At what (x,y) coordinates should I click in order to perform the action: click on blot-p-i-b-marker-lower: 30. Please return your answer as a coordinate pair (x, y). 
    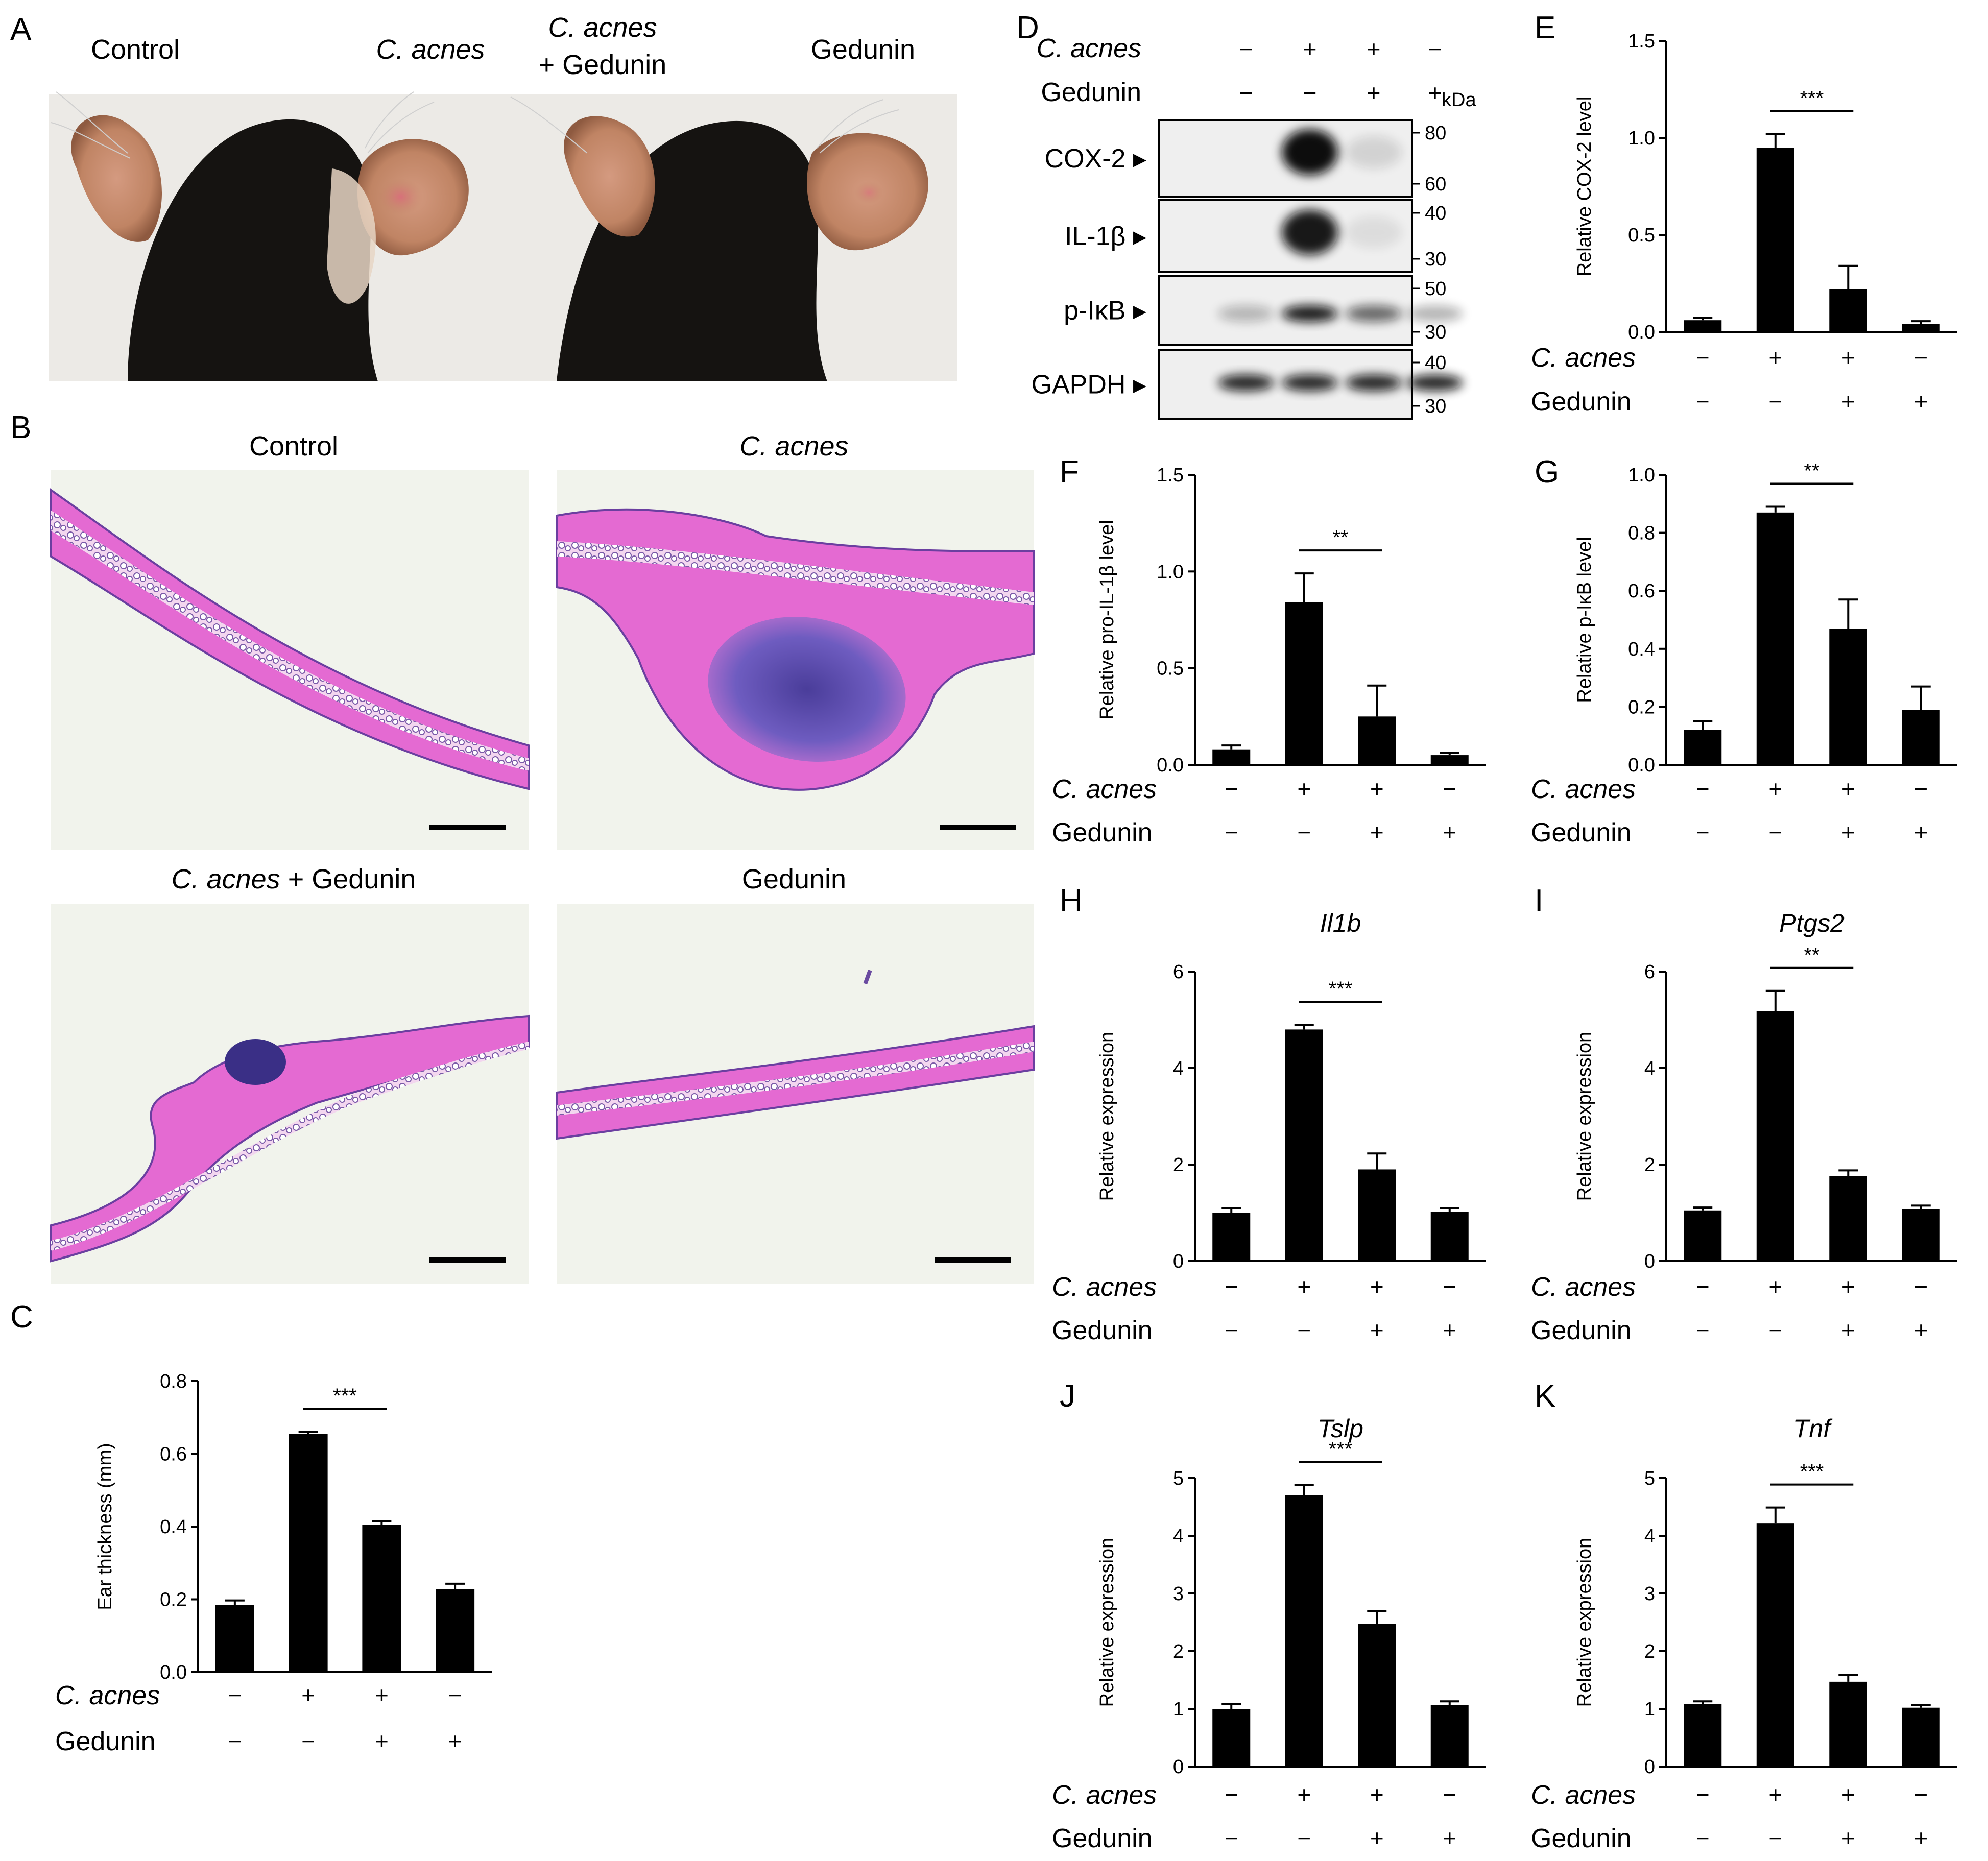
    Looking at the image, I should click on (1436, 332).